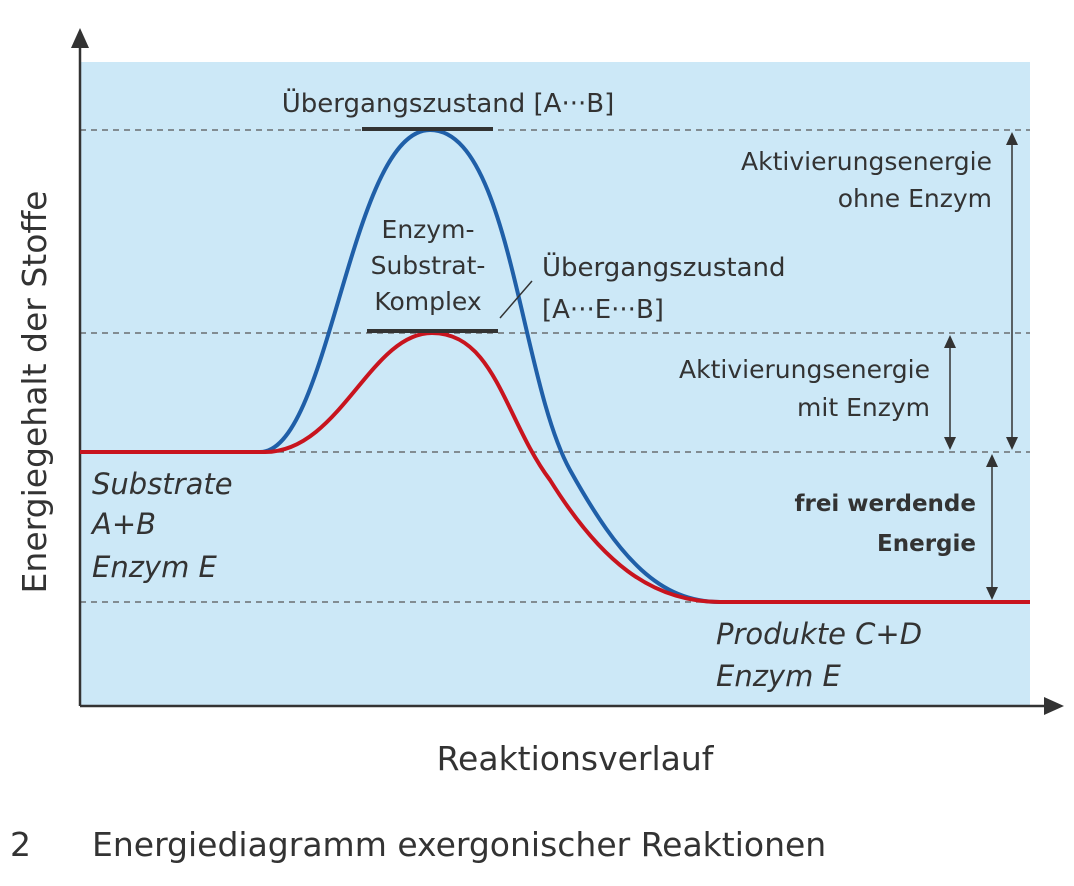 This screenshot has width=1074, height=886. What do you see at coordinates (20, 844) in the screenshot?
I see `caption-number: 2` at bounding box center [20, 844].